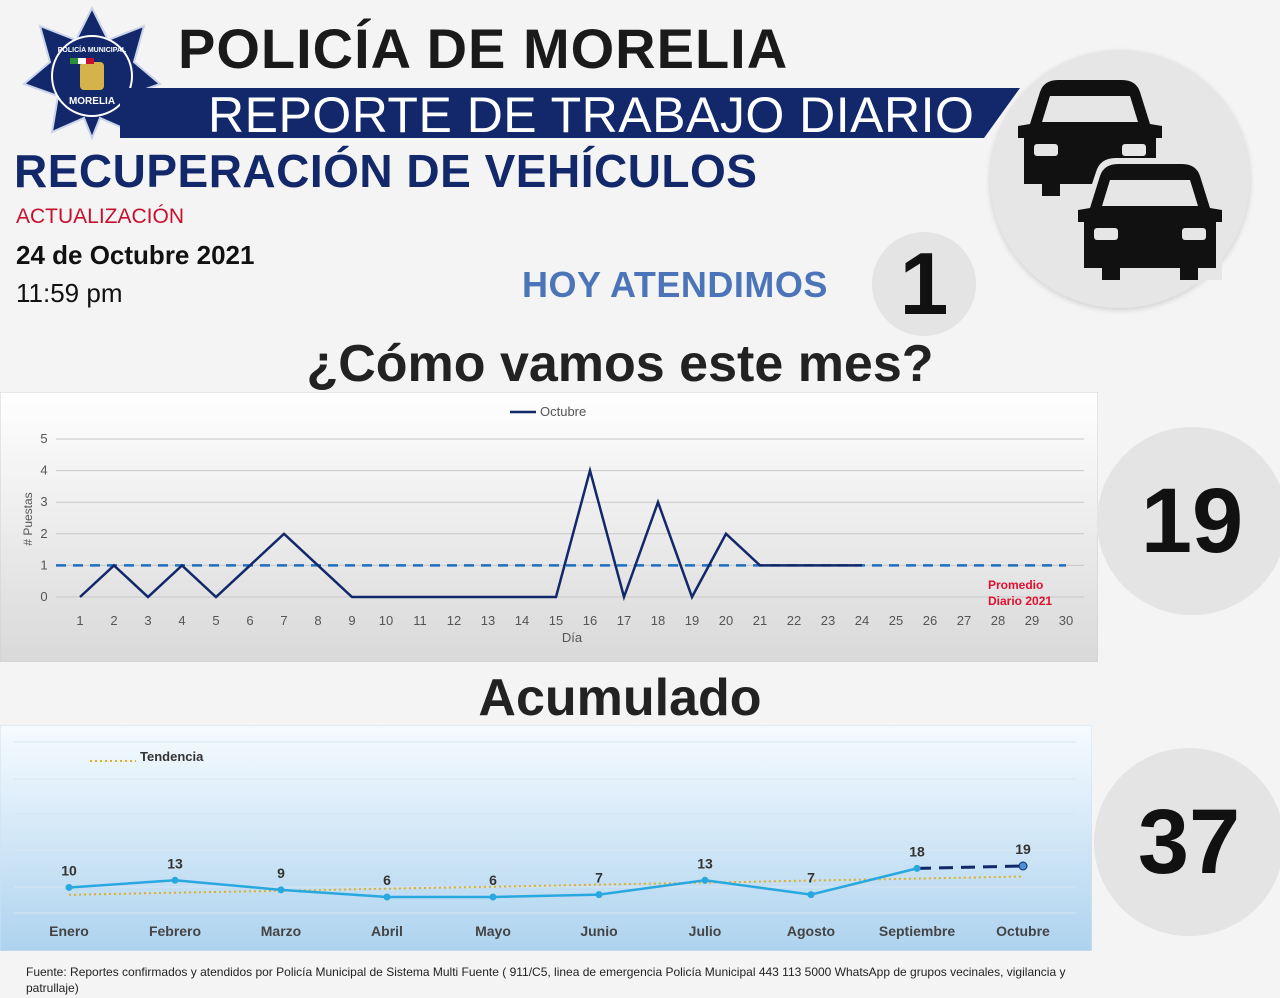 This screenshot has height=998, width=1280. I want to click on category-label: Enero, so click(69, 931).